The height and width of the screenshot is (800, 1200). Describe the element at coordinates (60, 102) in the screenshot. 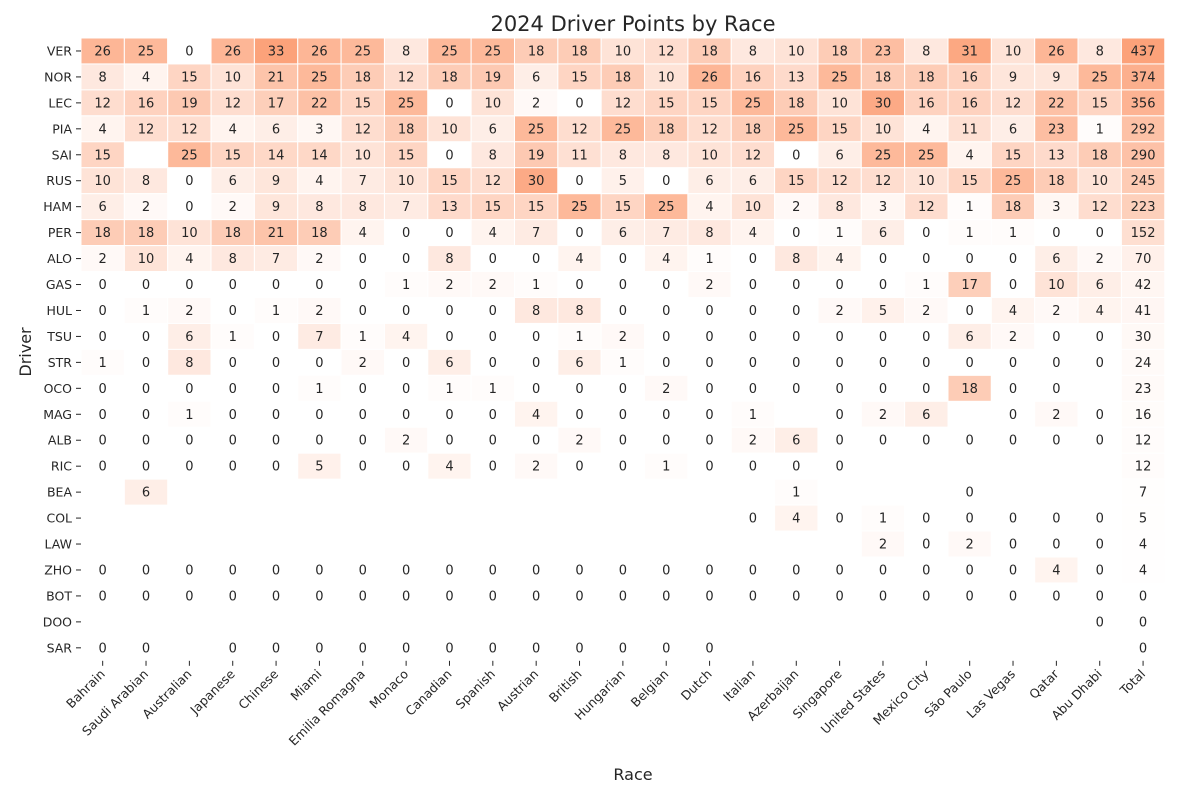

I see `y-tick-label: LEC` at that location.